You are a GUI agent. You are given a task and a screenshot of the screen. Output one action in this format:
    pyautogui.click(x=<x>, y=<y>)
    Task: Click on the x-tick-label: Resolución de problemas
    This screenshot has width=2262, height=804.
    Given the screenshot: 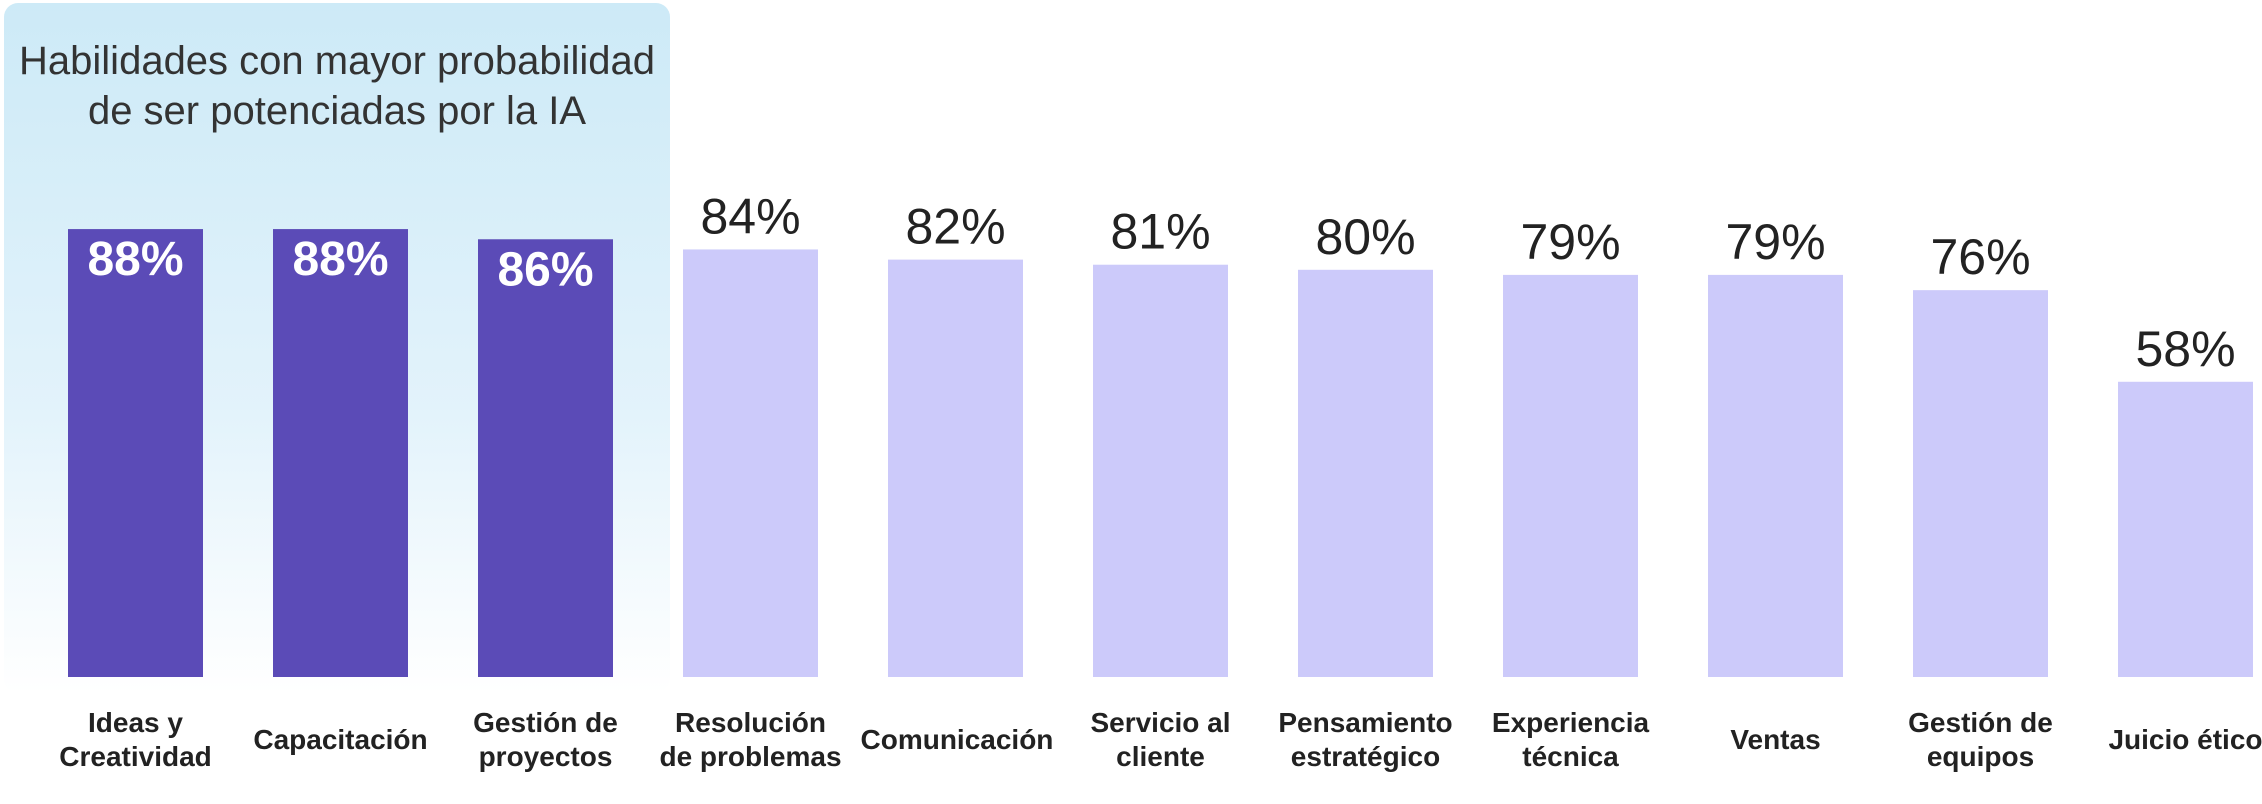 What is the action you would take?
    pyautogui.click(x=750, y=739)
    